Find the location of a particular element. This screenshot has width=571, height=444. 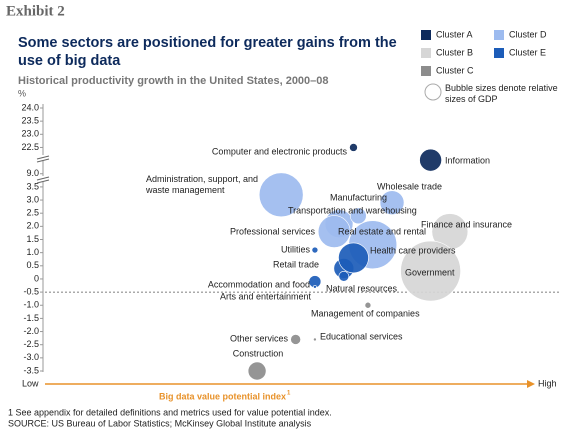

point-label: Natural resources is located at coordinates (362, 288).